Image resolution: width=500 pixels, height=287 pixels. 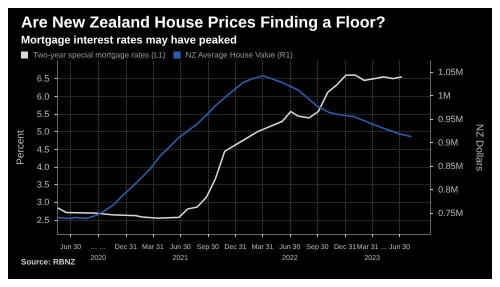 What do you see at coordinates (203, 23) in the screenshot?
I see `chart-title: Are New Zealand House Prices Finding a Floor?` at bounding box center [203, 23].